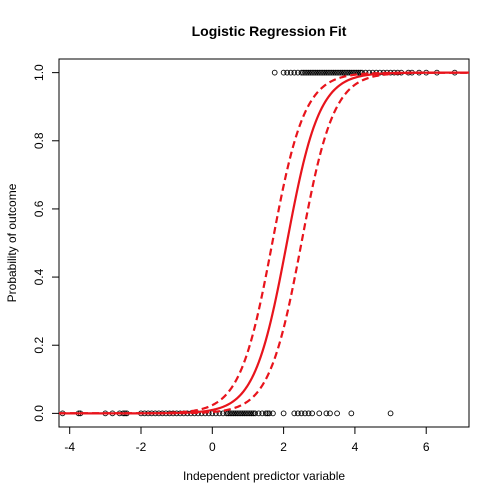 This screenshot has width=498, height=497. Describe the element at coordinates (39, 72) in the screenshot. I see `y-tick-label: 1.0` at that location.